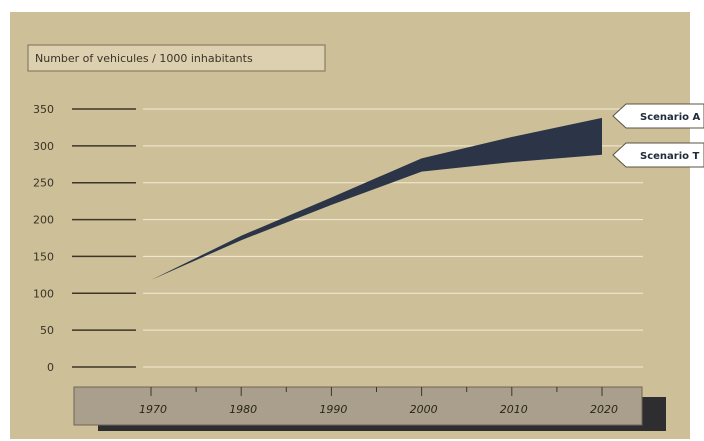  What do you see at coordinates (43, 256) in the screenshot?
I see `y-tick-label: 150` at bounding box center [43, 256].